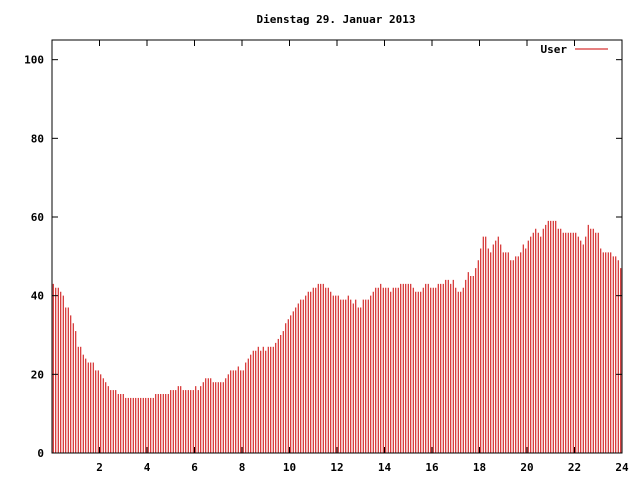 The width and height of the screenshot is (640, 480). What do you see at coordinates (336, 467) in the screenshot?
I see `x-tick-label: 12` at bounding box center [336, 467].